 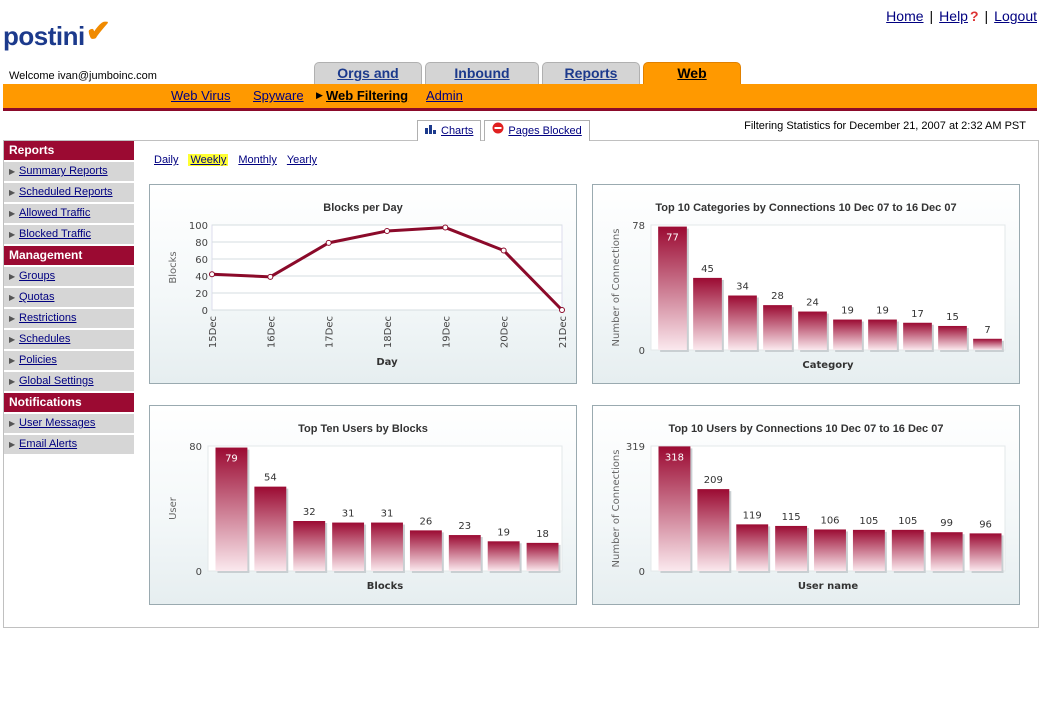 What do you see at coordinates (742, 287) in the screenshot?
I see `data-label: 34` at bounding box center [742, 287].